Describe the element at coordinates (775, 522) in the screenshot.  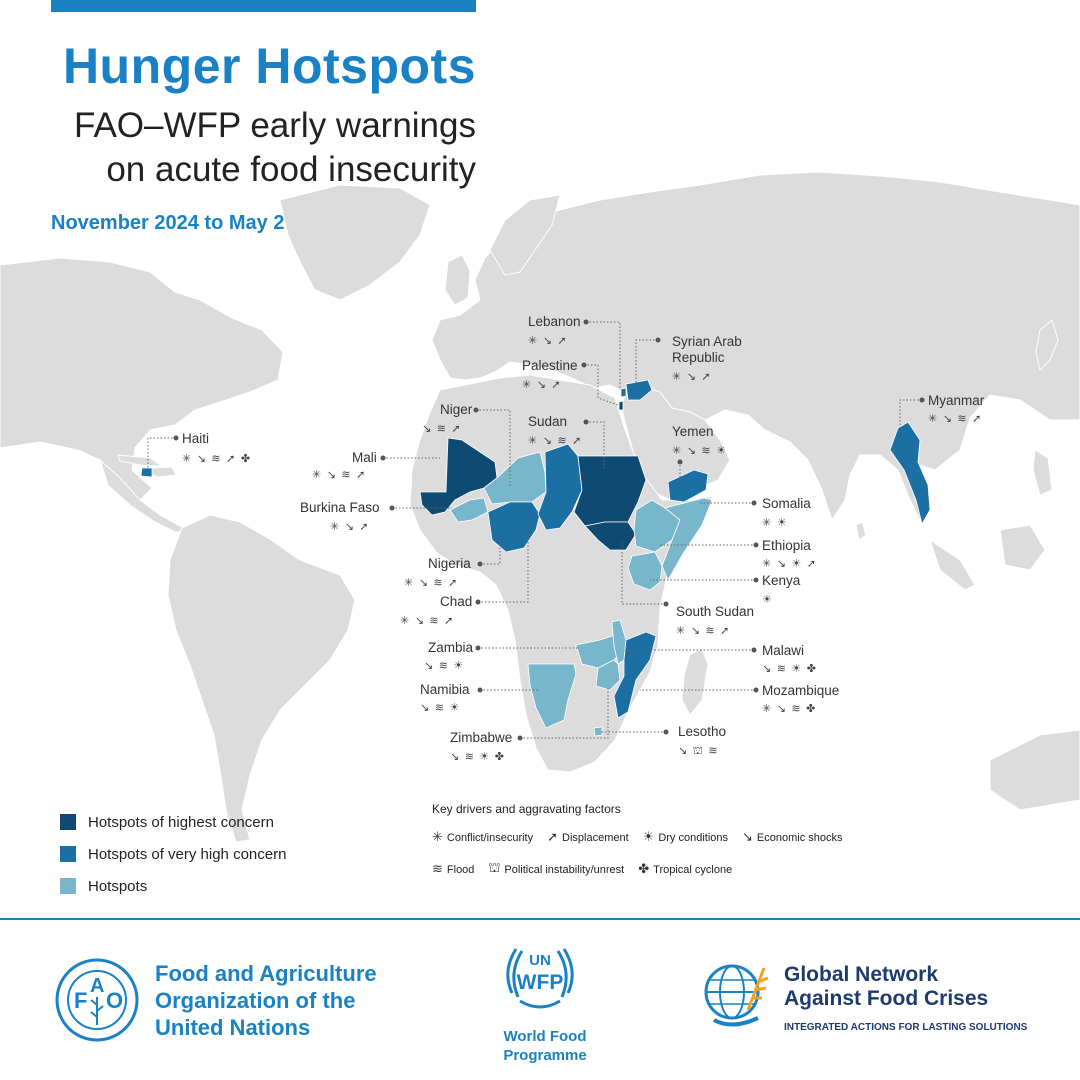
I see `drivers-somalia: ✳ ☀` at that location.